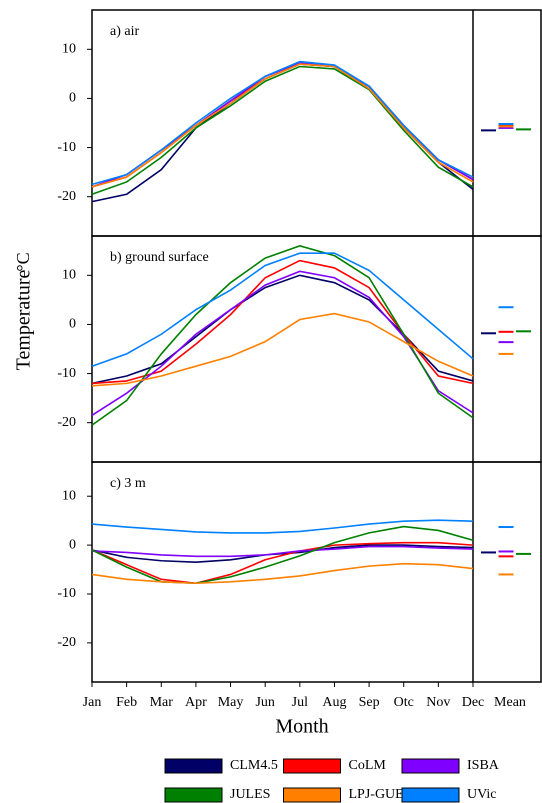 The height and width of the screenshot is (803, 542). Describe the element at coordinates (481, 794) in the screenshot. I see `legend-label: UVic` at that location.